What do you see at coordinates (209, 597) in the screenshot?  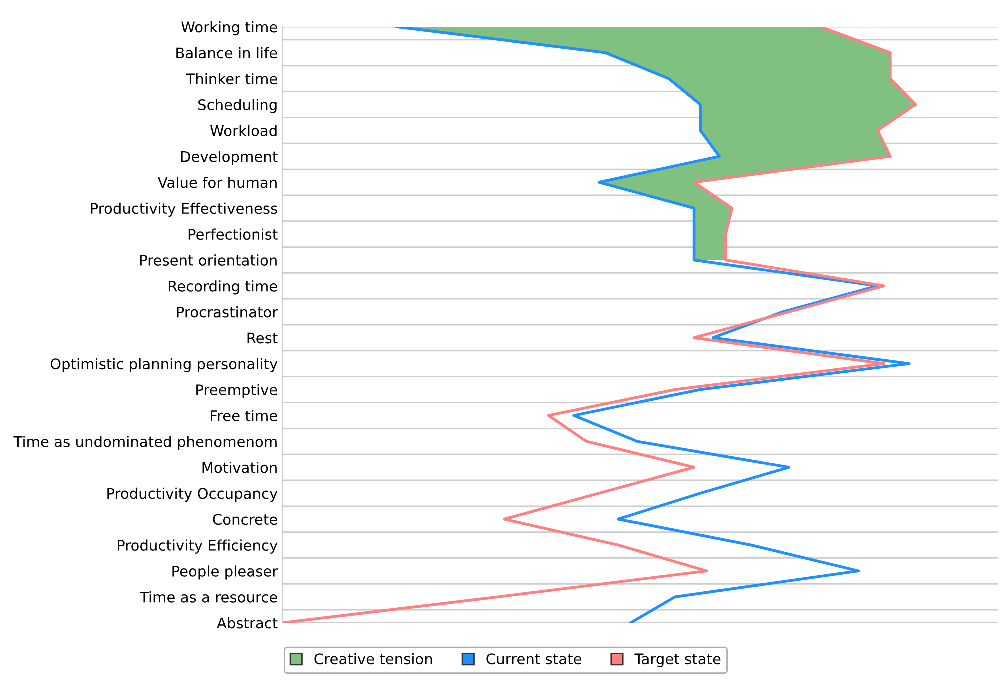 I see `y-tick-label: Time as a resource` at bounding box center [209, 597].